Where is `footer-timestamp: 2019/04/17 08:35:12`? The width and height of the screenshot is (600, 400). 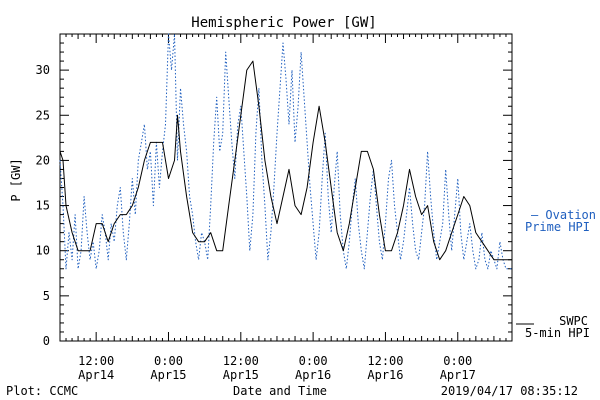 footer-timestamp: 2019/04/17 08:35:12 is located at coordinates (509, 391).